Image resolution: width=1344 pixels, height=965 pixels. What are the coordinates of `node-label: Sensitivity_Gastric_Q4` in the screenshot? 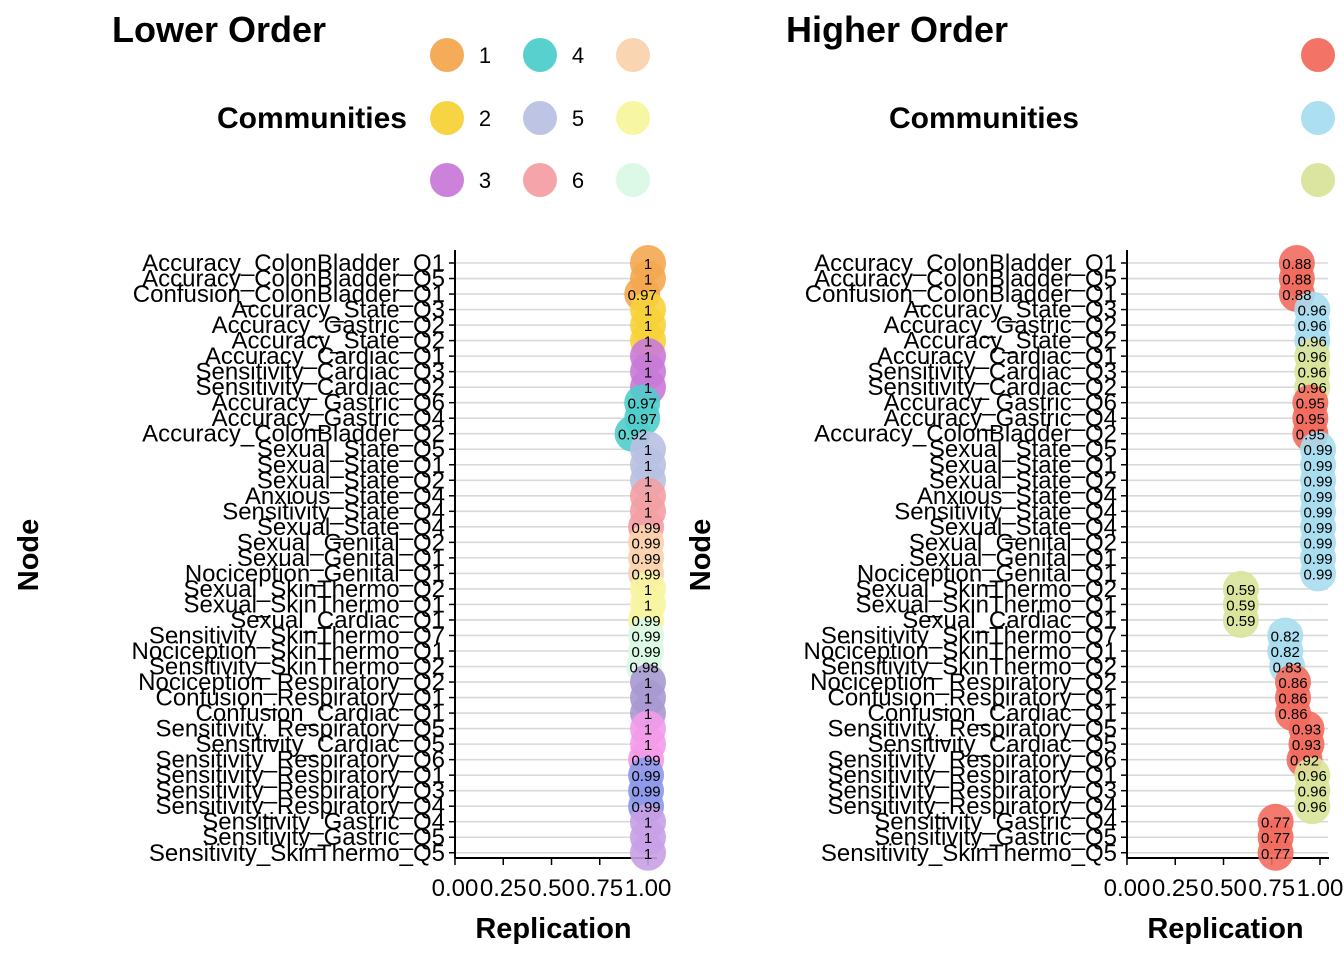 It's located at (995, 822).